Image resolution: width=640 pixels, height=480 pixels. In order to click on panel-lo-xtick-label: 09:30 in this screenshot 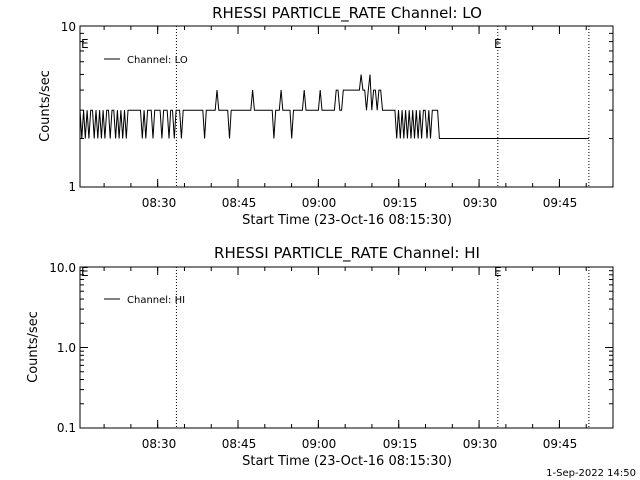, I will do `click(480, 203)`.